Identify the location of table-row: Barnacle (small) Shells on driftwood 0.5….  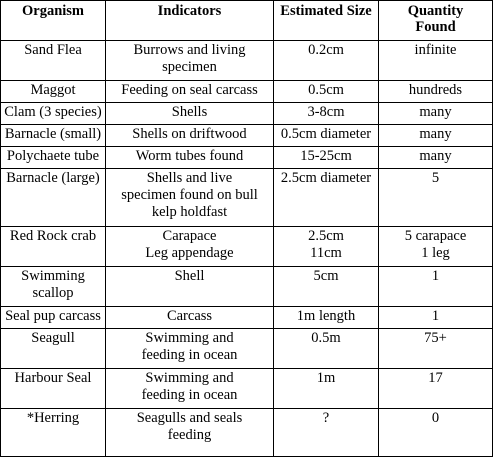
(246, 136).